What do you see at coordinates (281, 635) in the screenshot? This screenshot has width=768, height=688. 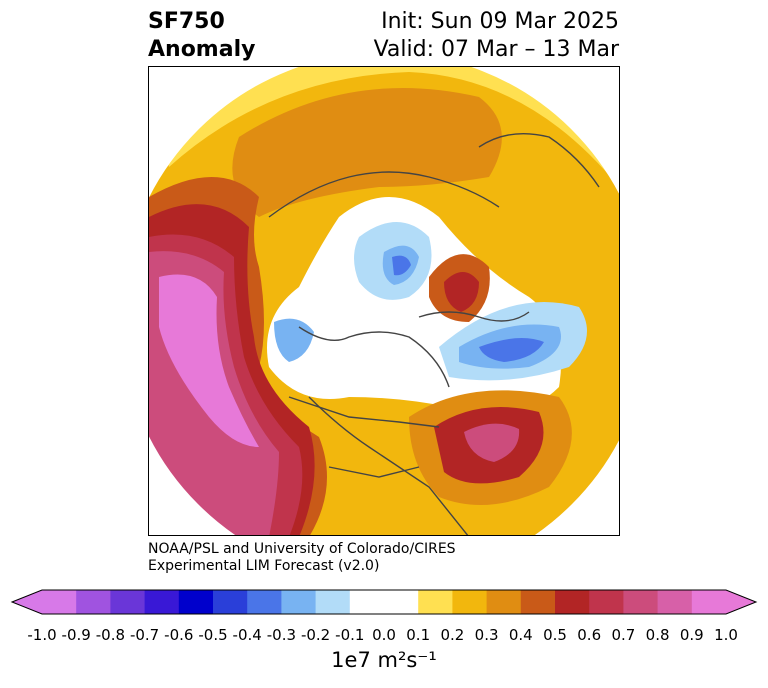 I see `colorbar-tick-label: -0.3` at bounding box center [281, 635].